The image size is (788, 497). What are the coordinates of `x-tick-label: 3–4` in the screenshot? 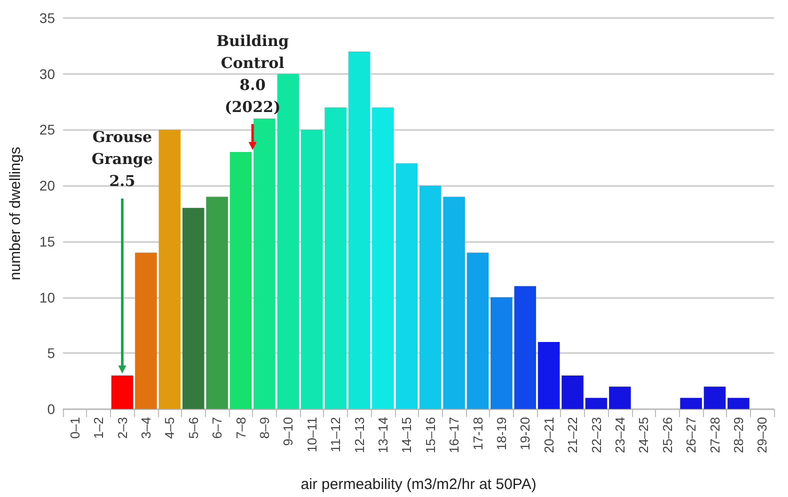 It's located at (146, 428).